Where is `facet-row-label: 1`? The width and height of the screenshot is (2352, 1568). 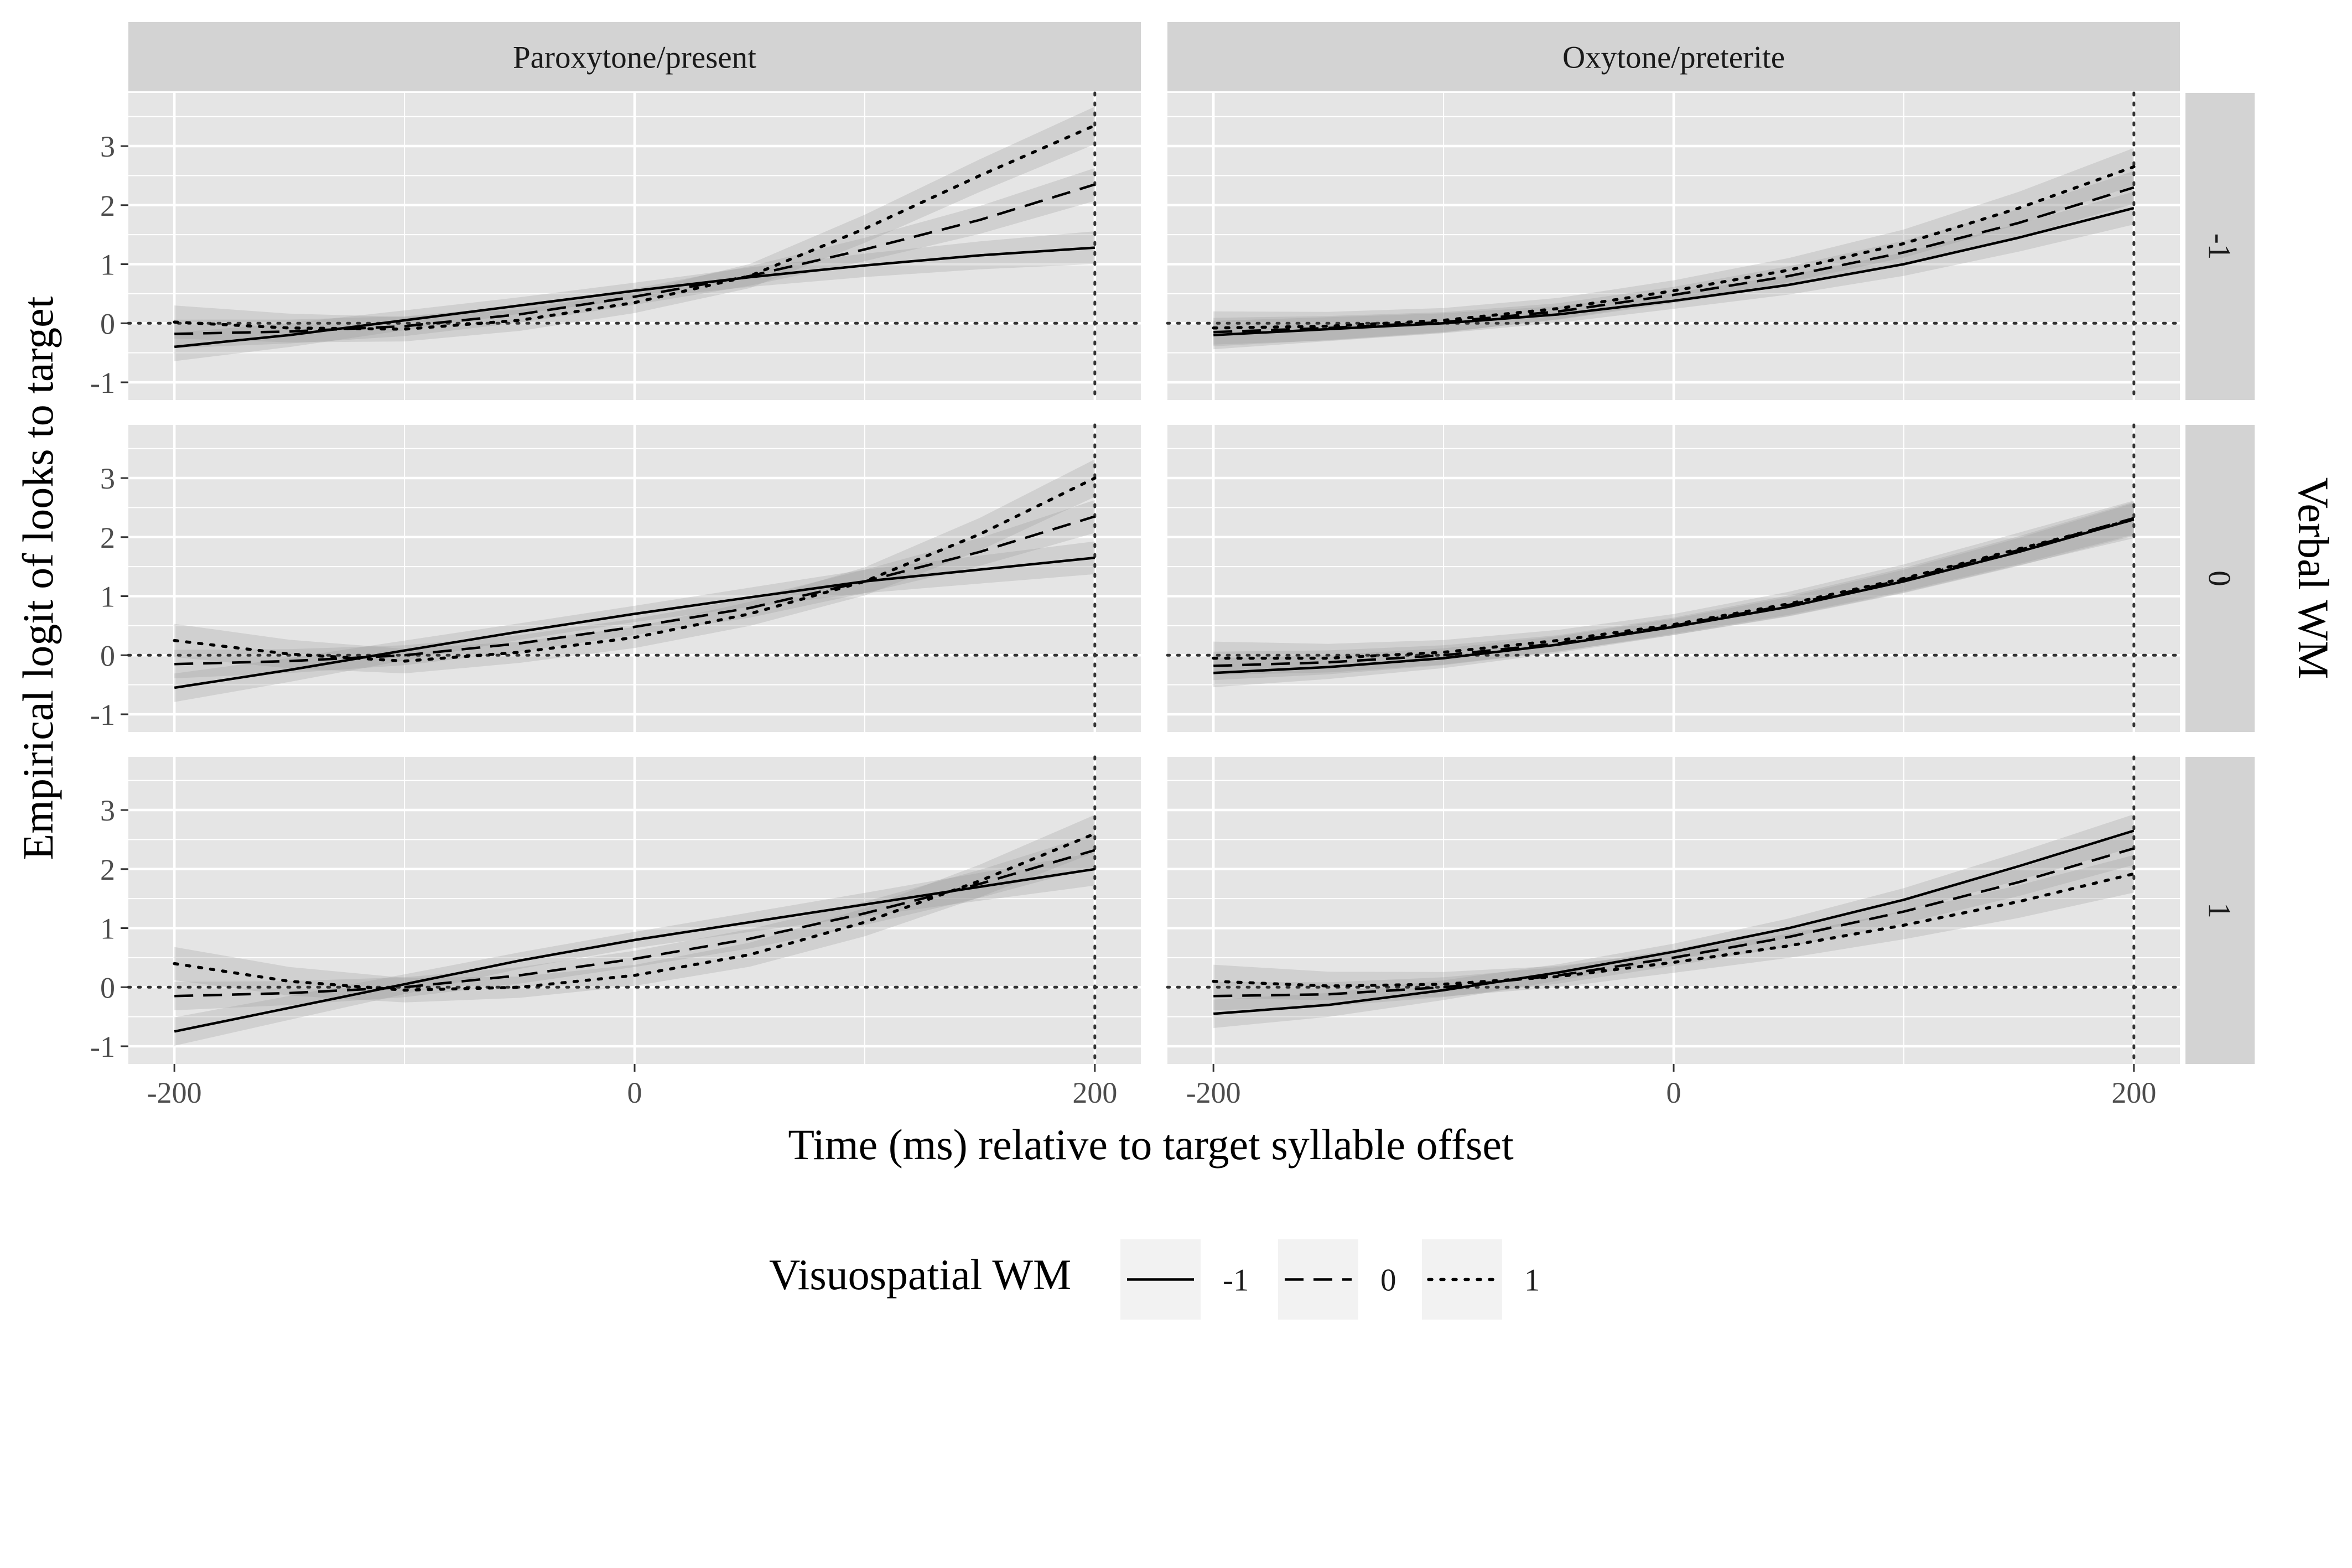 facet-row-label: 1 is located at coordinates (2219, 910).